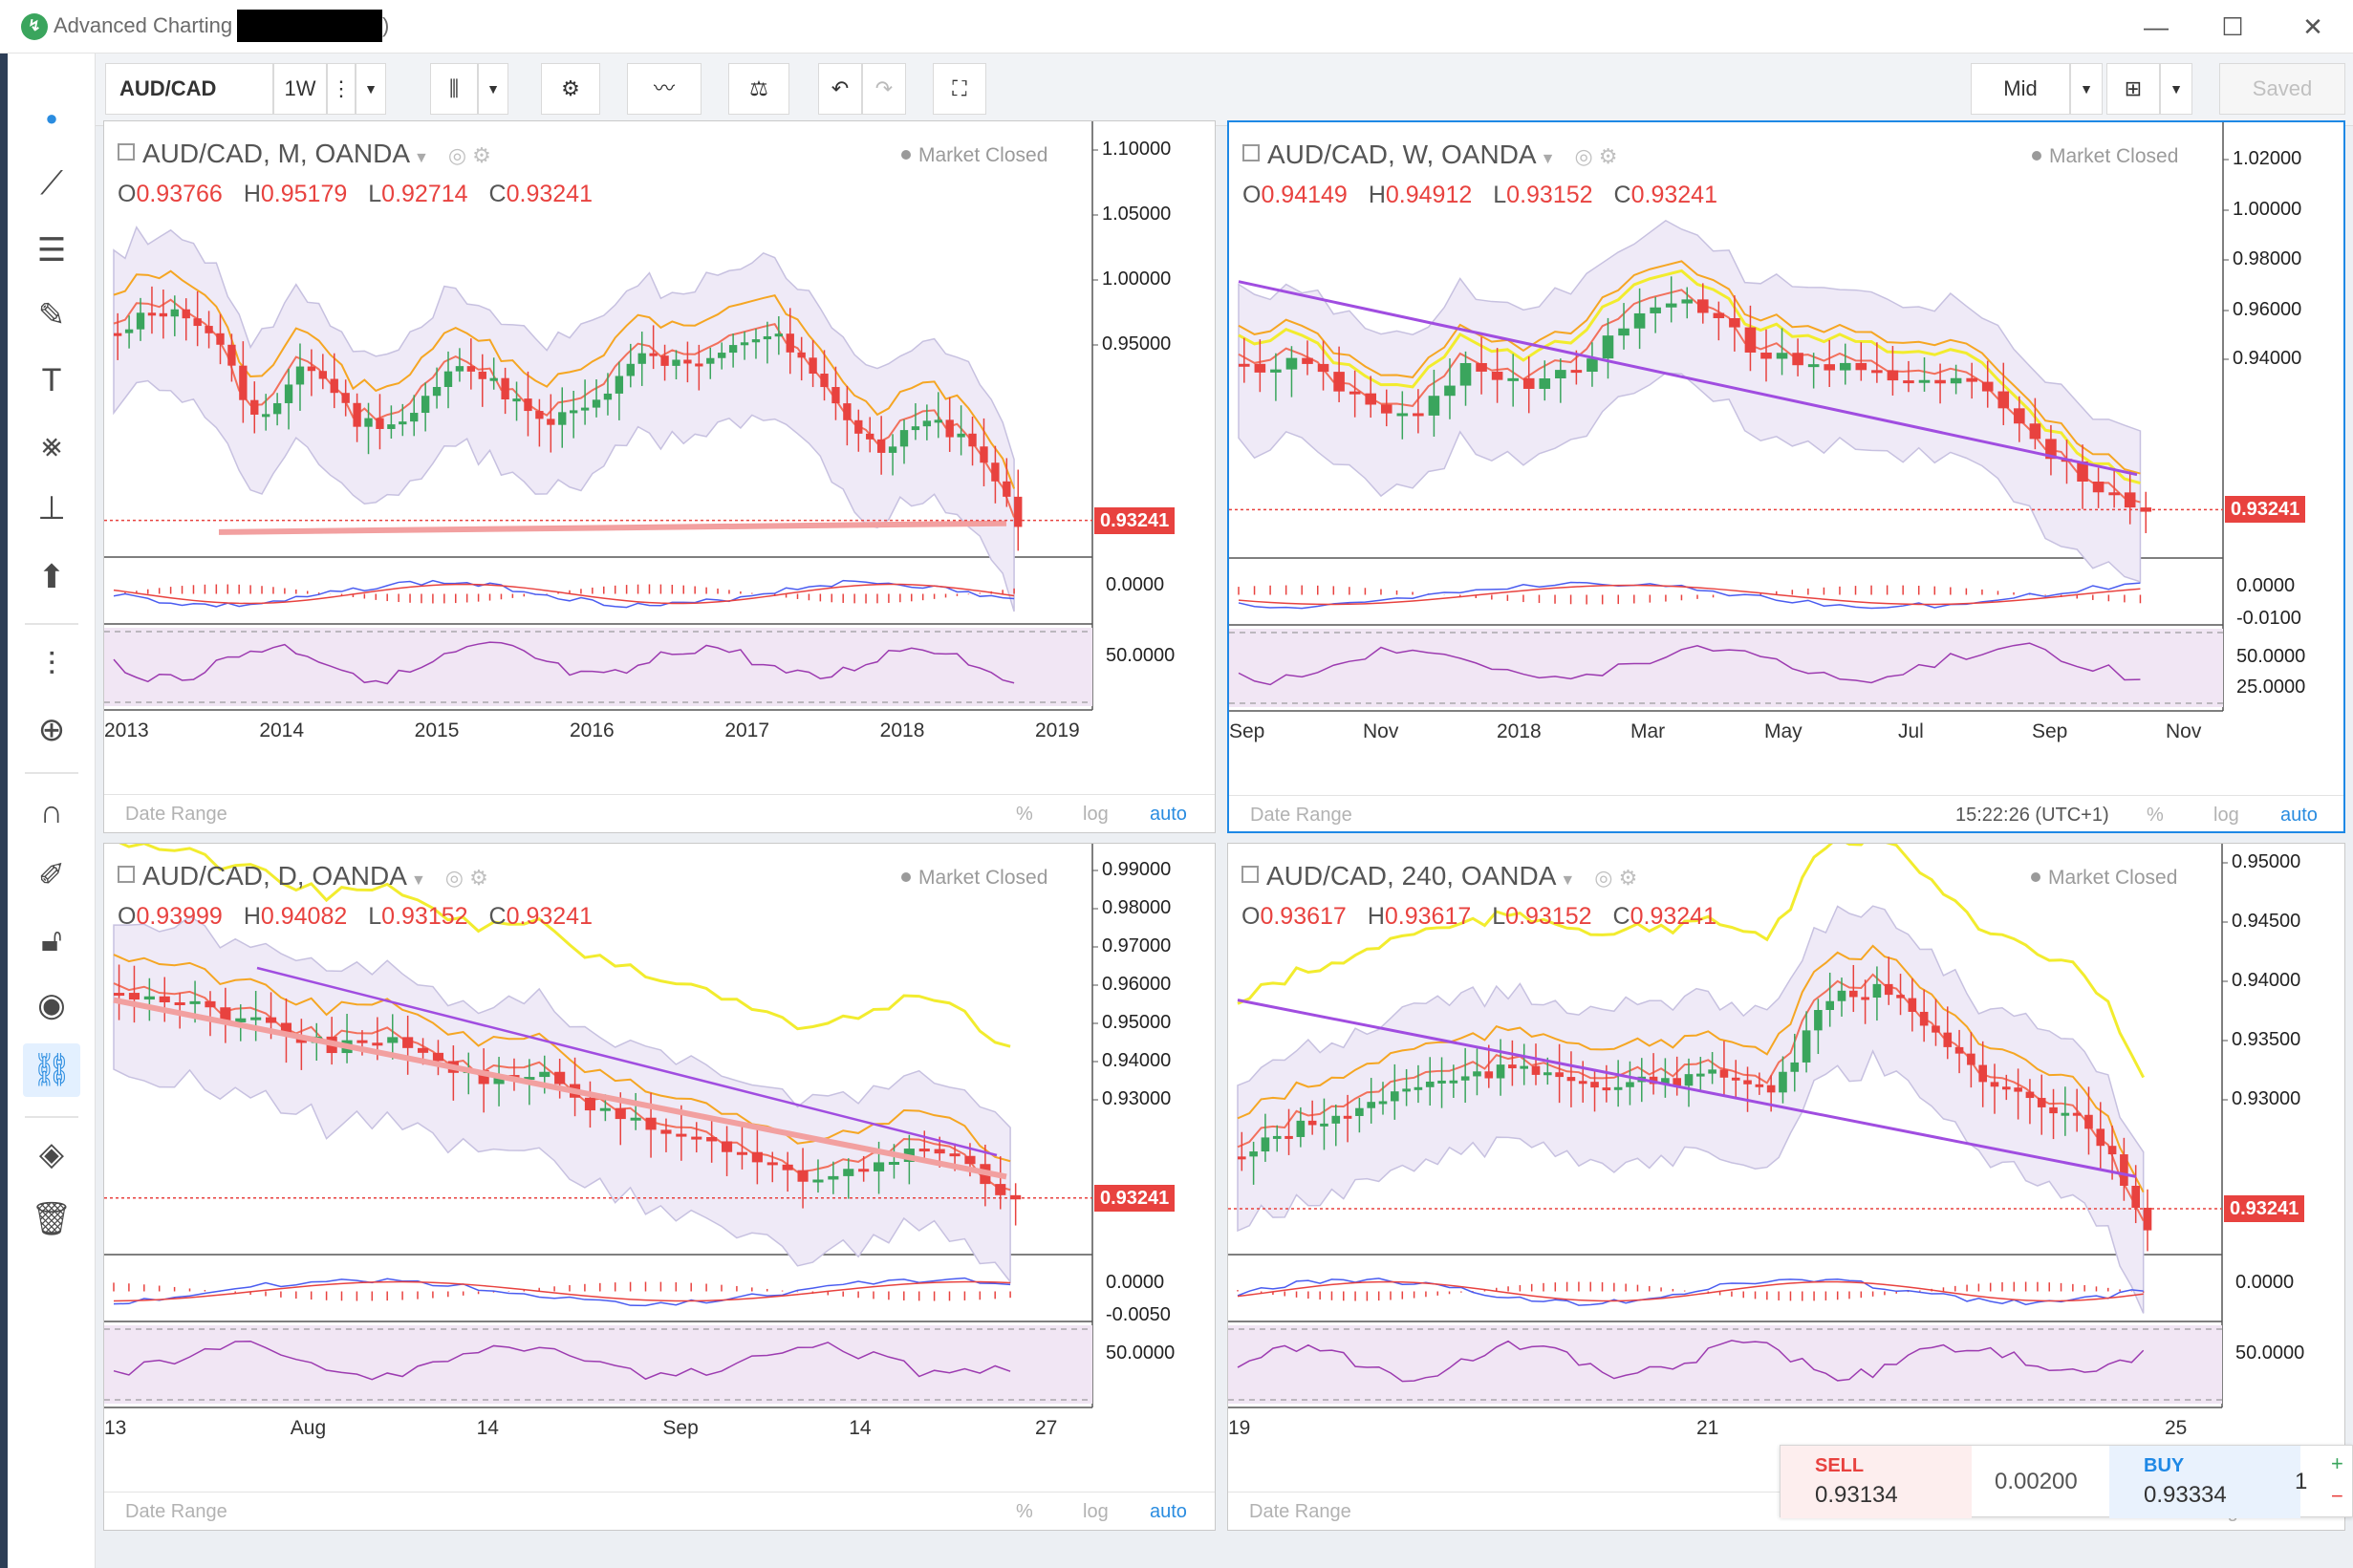  What do you see at coordinates (2232, 26) in the screenshot?
I see `maximize-icon: ☐` at bounding box center [2232, 26].